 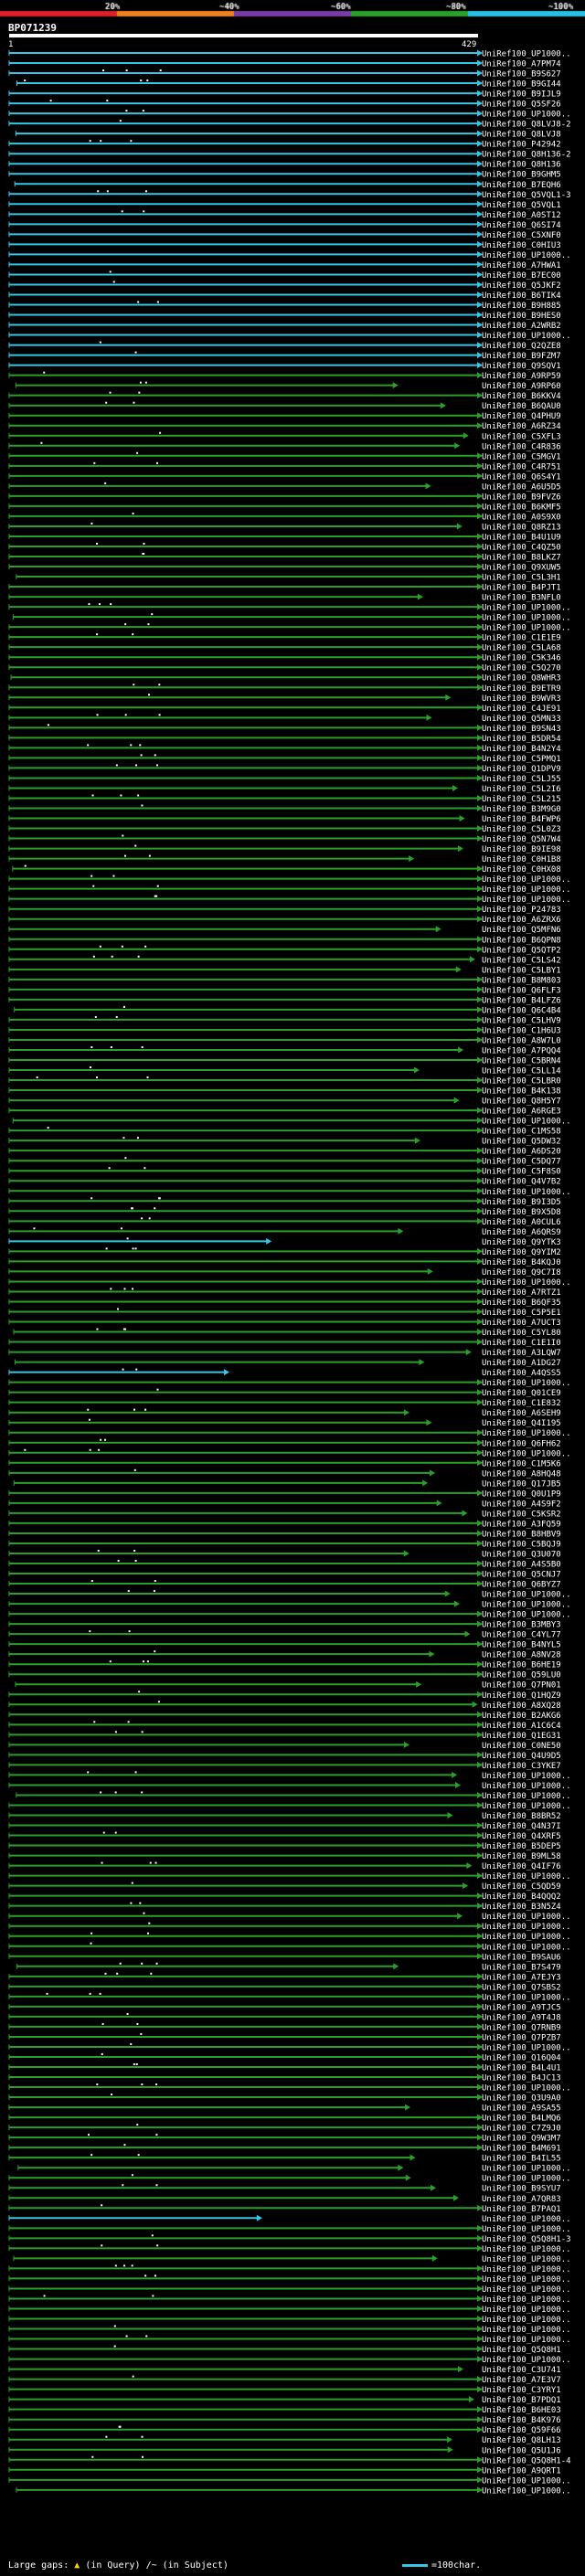 I want to click on hit-label: UniRef100_B4N2Y4, so click(x=521, y=749).